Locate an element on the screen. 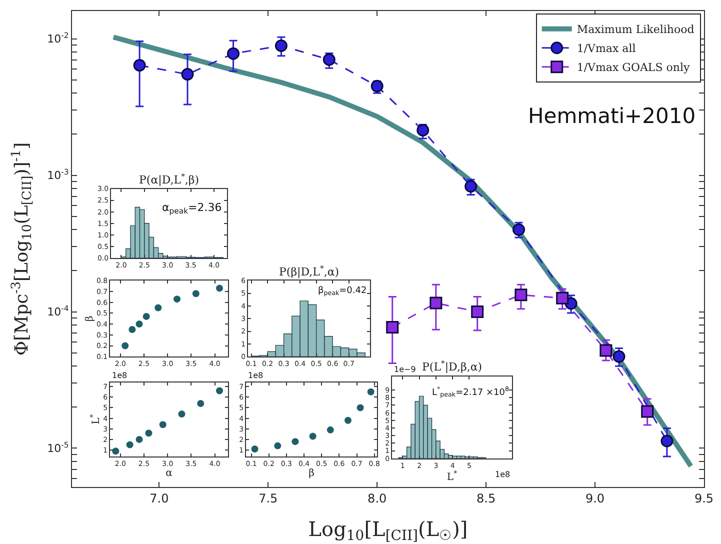  y-tick-label: 10$^{-3}$ is located at coordinates (58, 175).